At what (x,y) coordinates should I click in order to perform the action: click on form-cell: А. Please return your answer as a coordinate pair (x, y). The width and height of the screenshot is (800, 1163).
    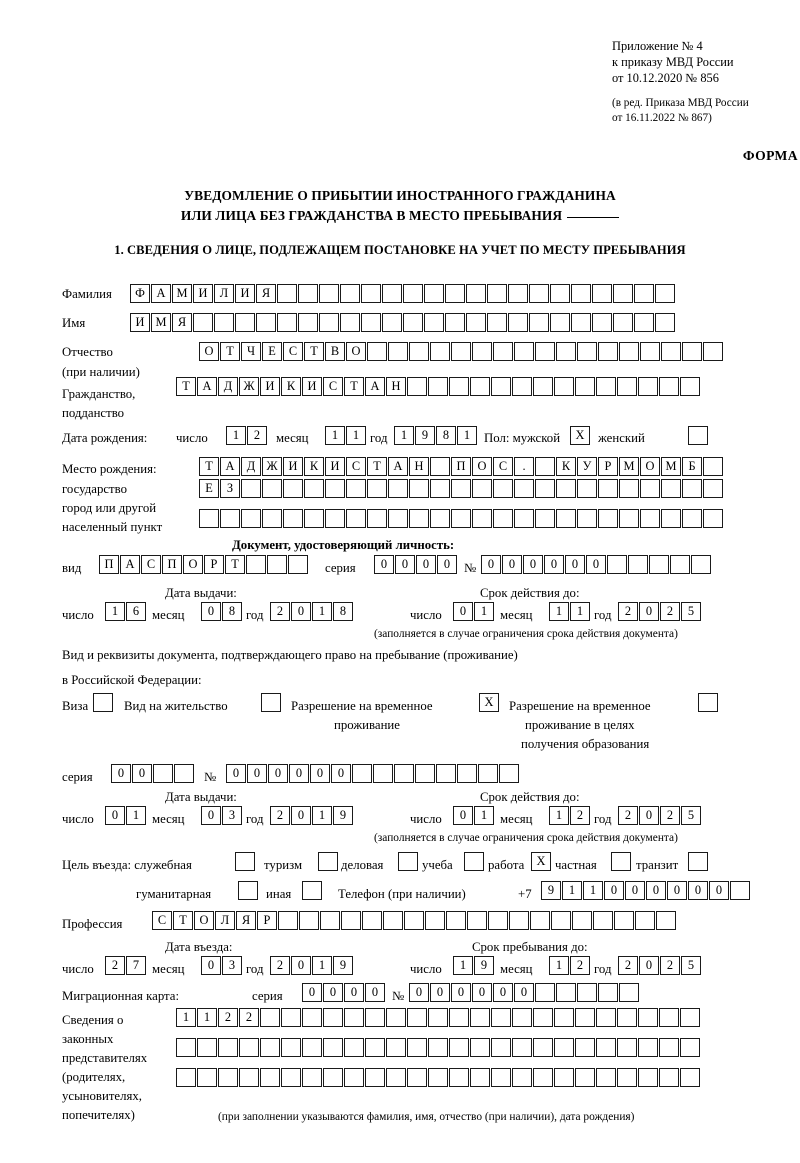
    Looking at the image, I should click on (398, 466).